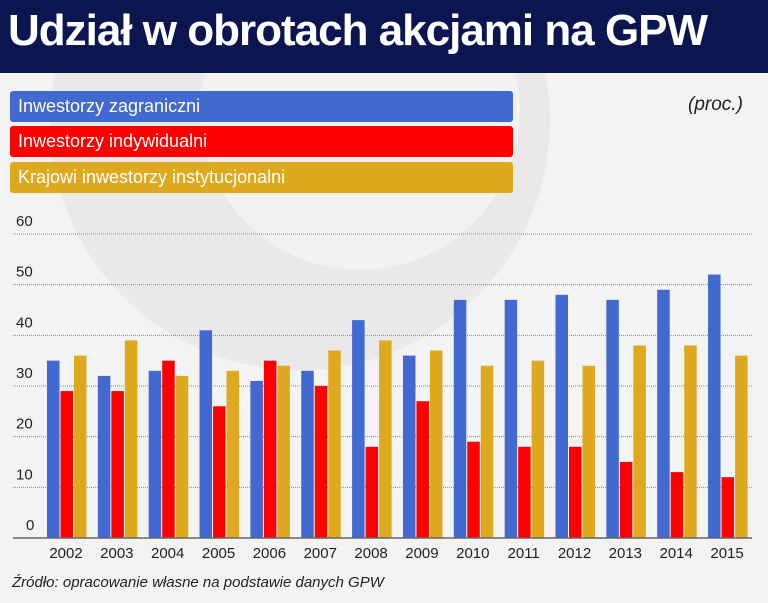 The height and width of the screenshot is (603, 768). What do you see at coordinates (24, 322) in the screenshot?
I see `y-tick-label: 40` at bounding box center [24, 322].